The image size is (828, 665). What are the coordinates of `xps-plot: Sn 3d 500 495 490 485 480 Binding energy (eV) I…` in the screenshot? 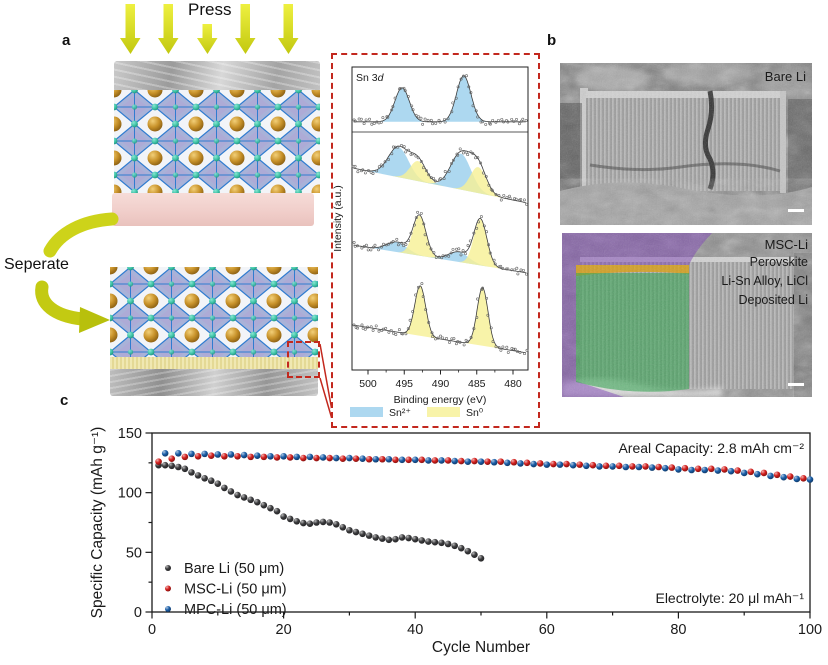 It's located at (430, 242).